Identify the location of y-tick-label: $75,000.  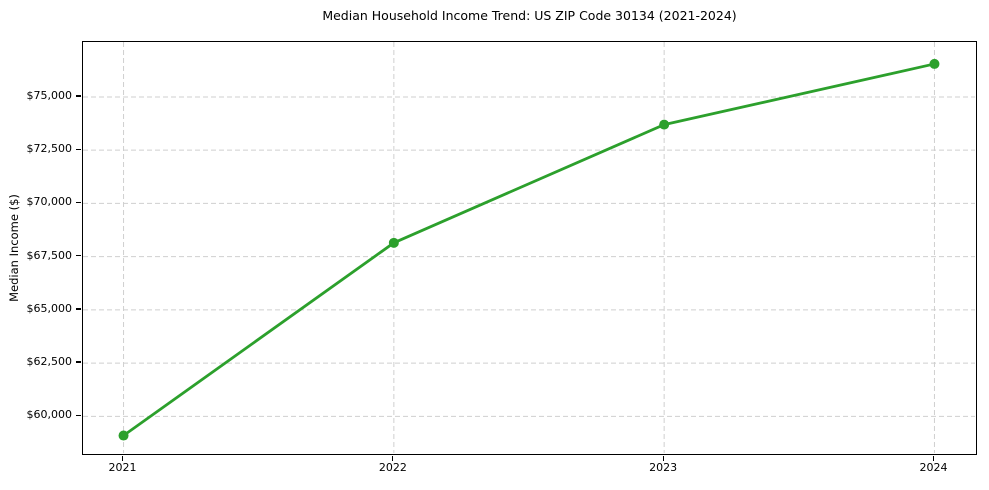
(49, 95).